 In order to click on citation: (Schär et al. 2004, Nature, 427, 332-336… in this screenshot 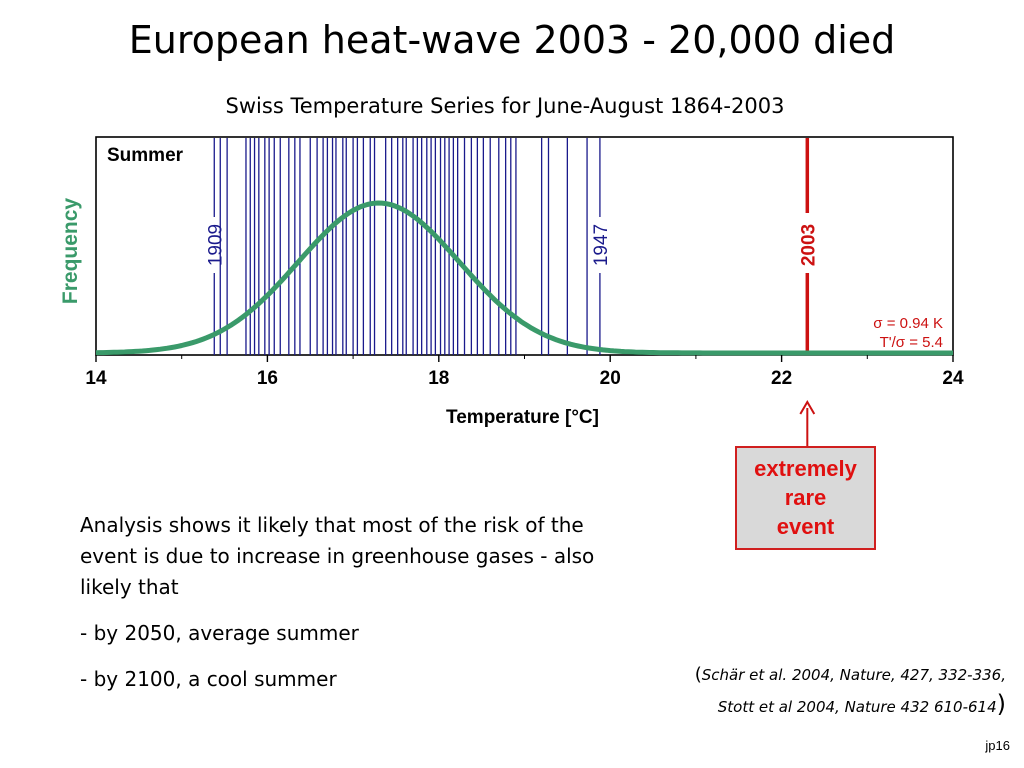, I will do `click(796, 691)`.